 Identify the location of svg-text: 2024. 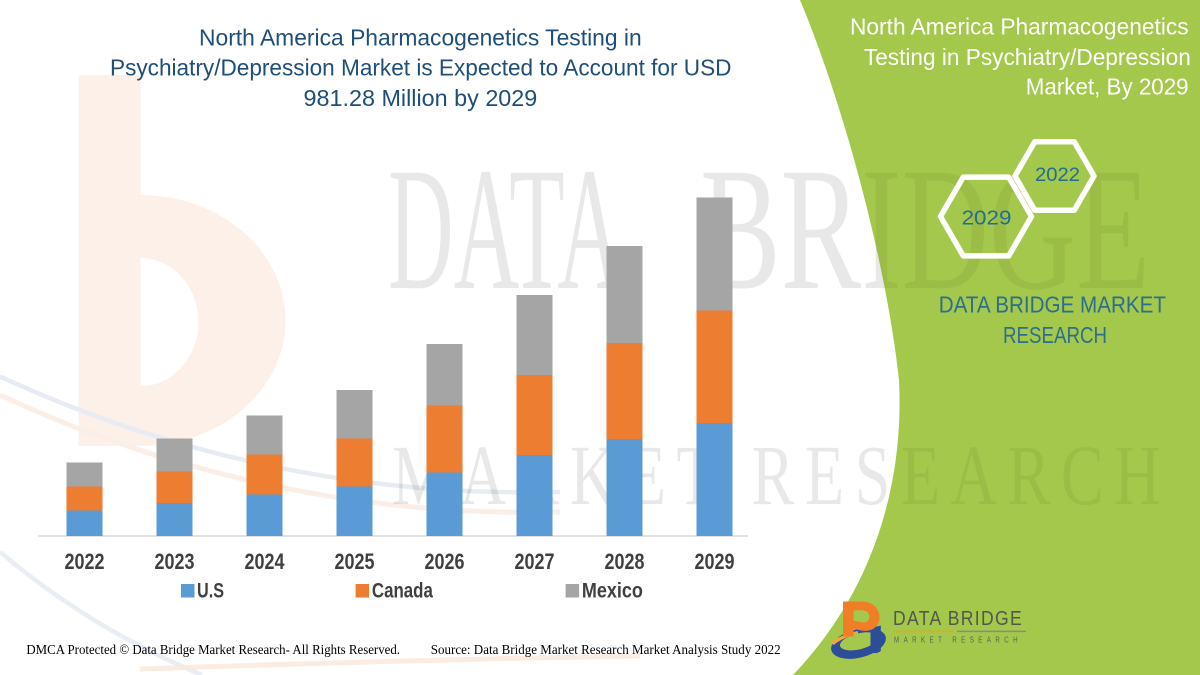
(265, 561).